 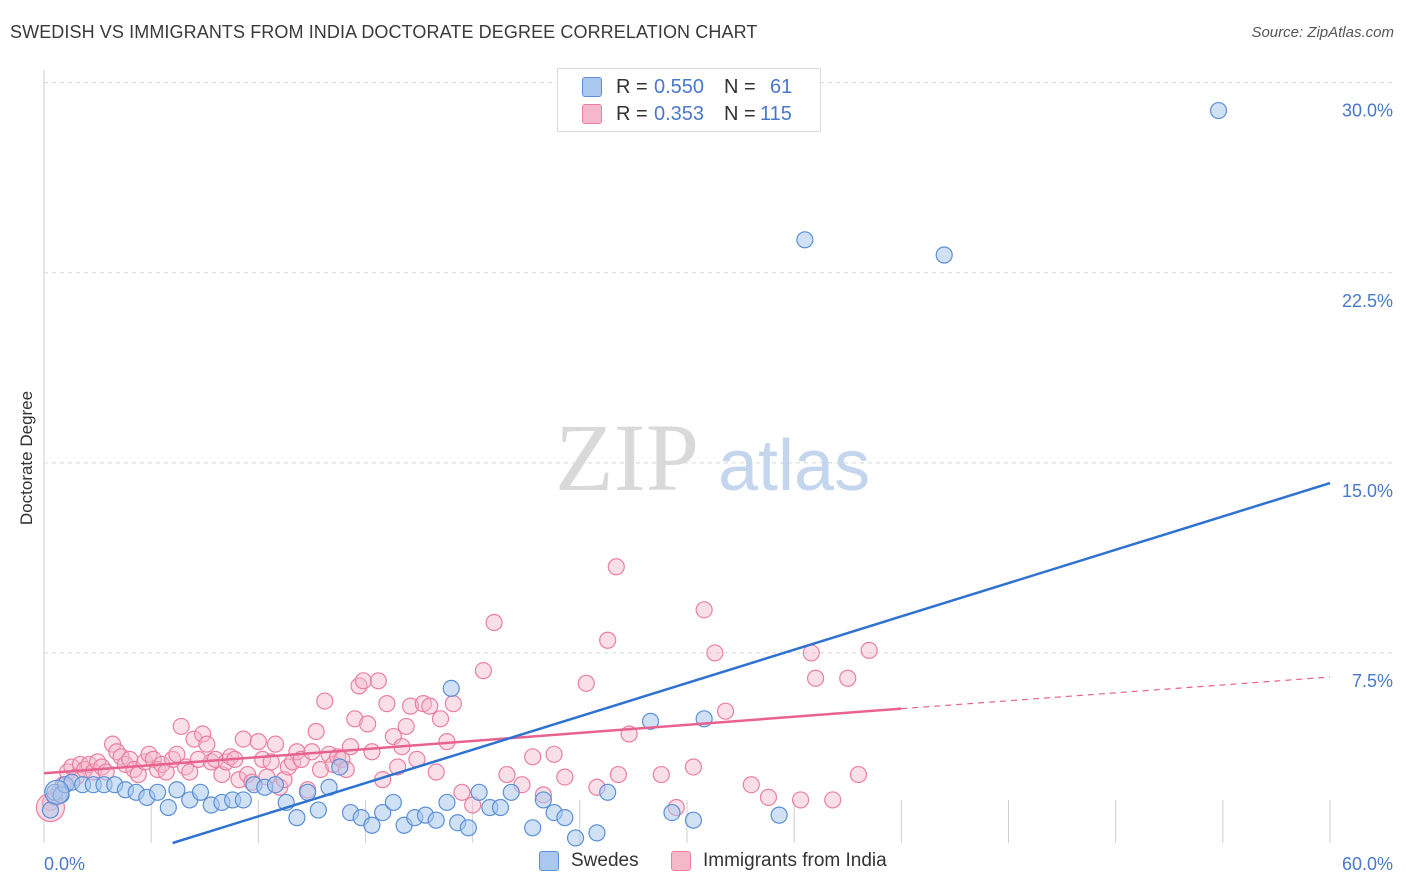 What do you see at coordinates (1116, 693) in the screenshot?
I see `trend-line-india-extension` at bounding box center [1116, 693].